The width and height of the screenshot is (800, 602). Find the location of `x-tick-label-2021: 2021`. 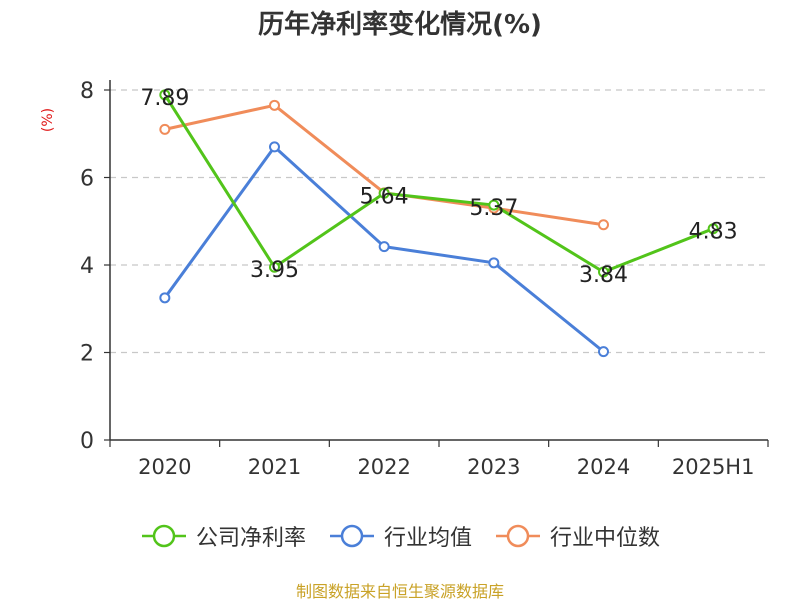

x-tick-label-2021: 2021 is located at coordinates (274, 467).